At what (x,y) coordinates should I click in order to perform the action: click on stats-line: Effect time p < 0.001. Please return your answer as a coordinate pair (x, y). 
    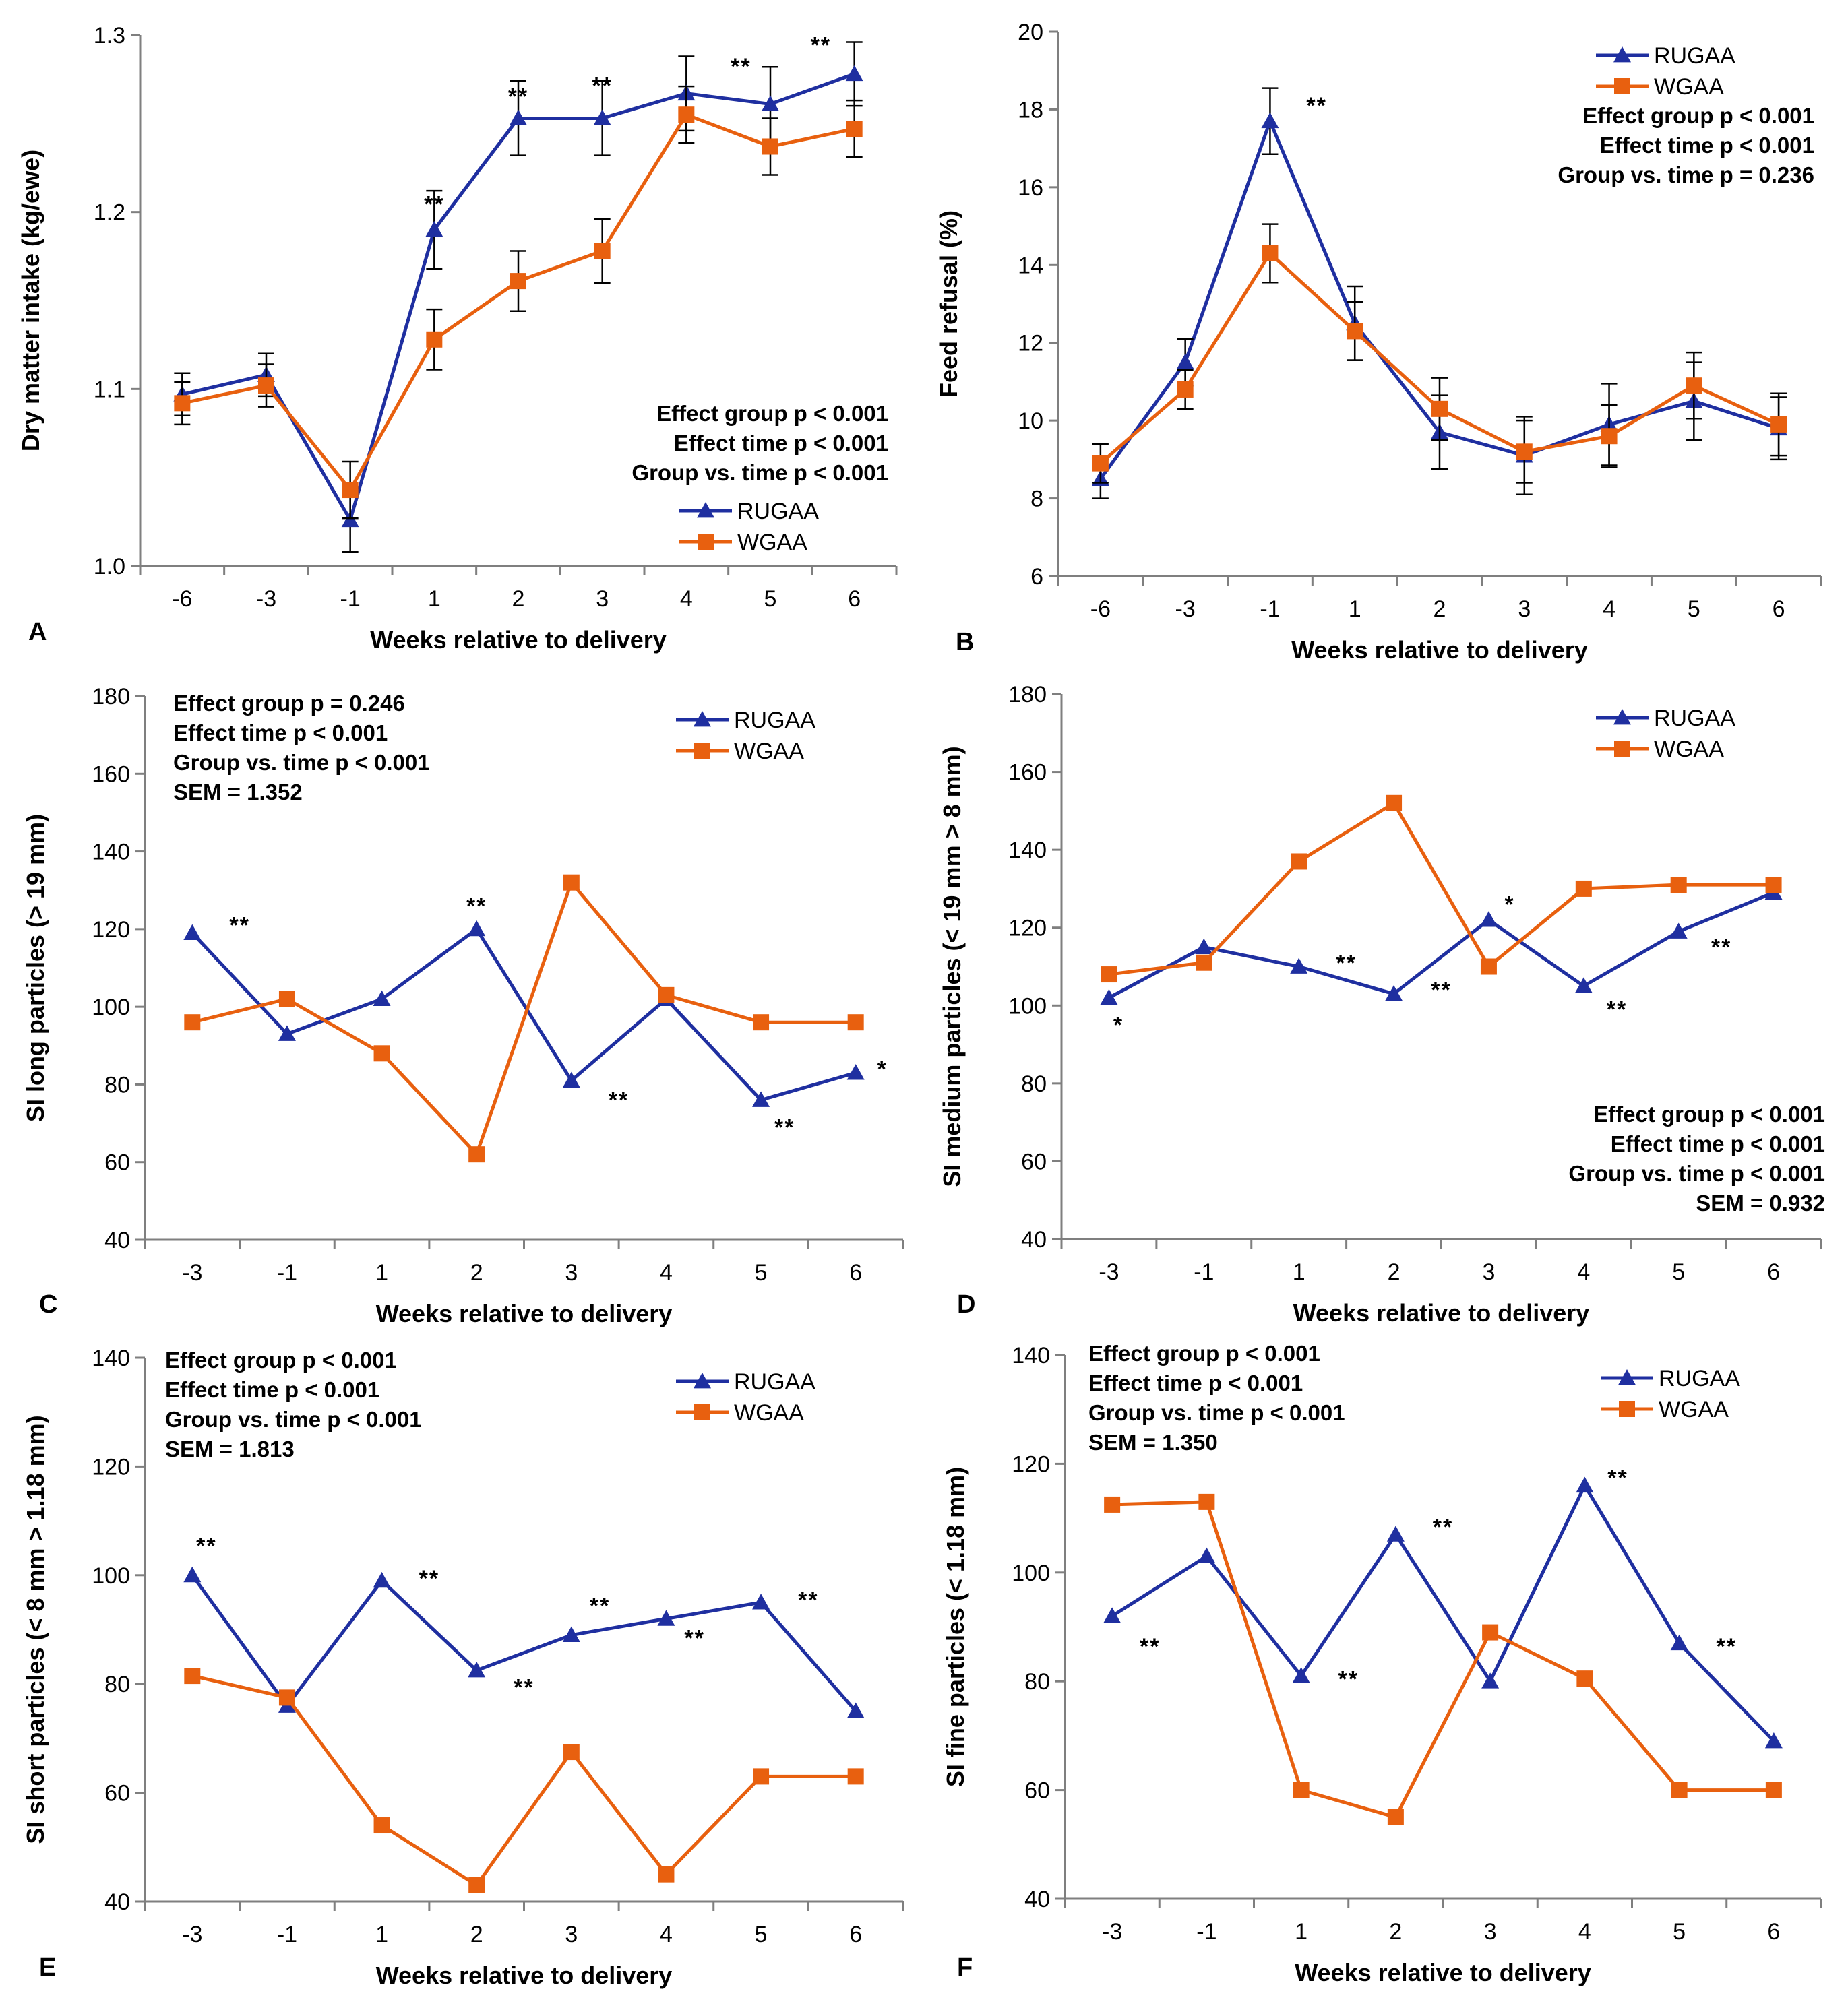
    Looking at the image, I should click on (1707, 145).